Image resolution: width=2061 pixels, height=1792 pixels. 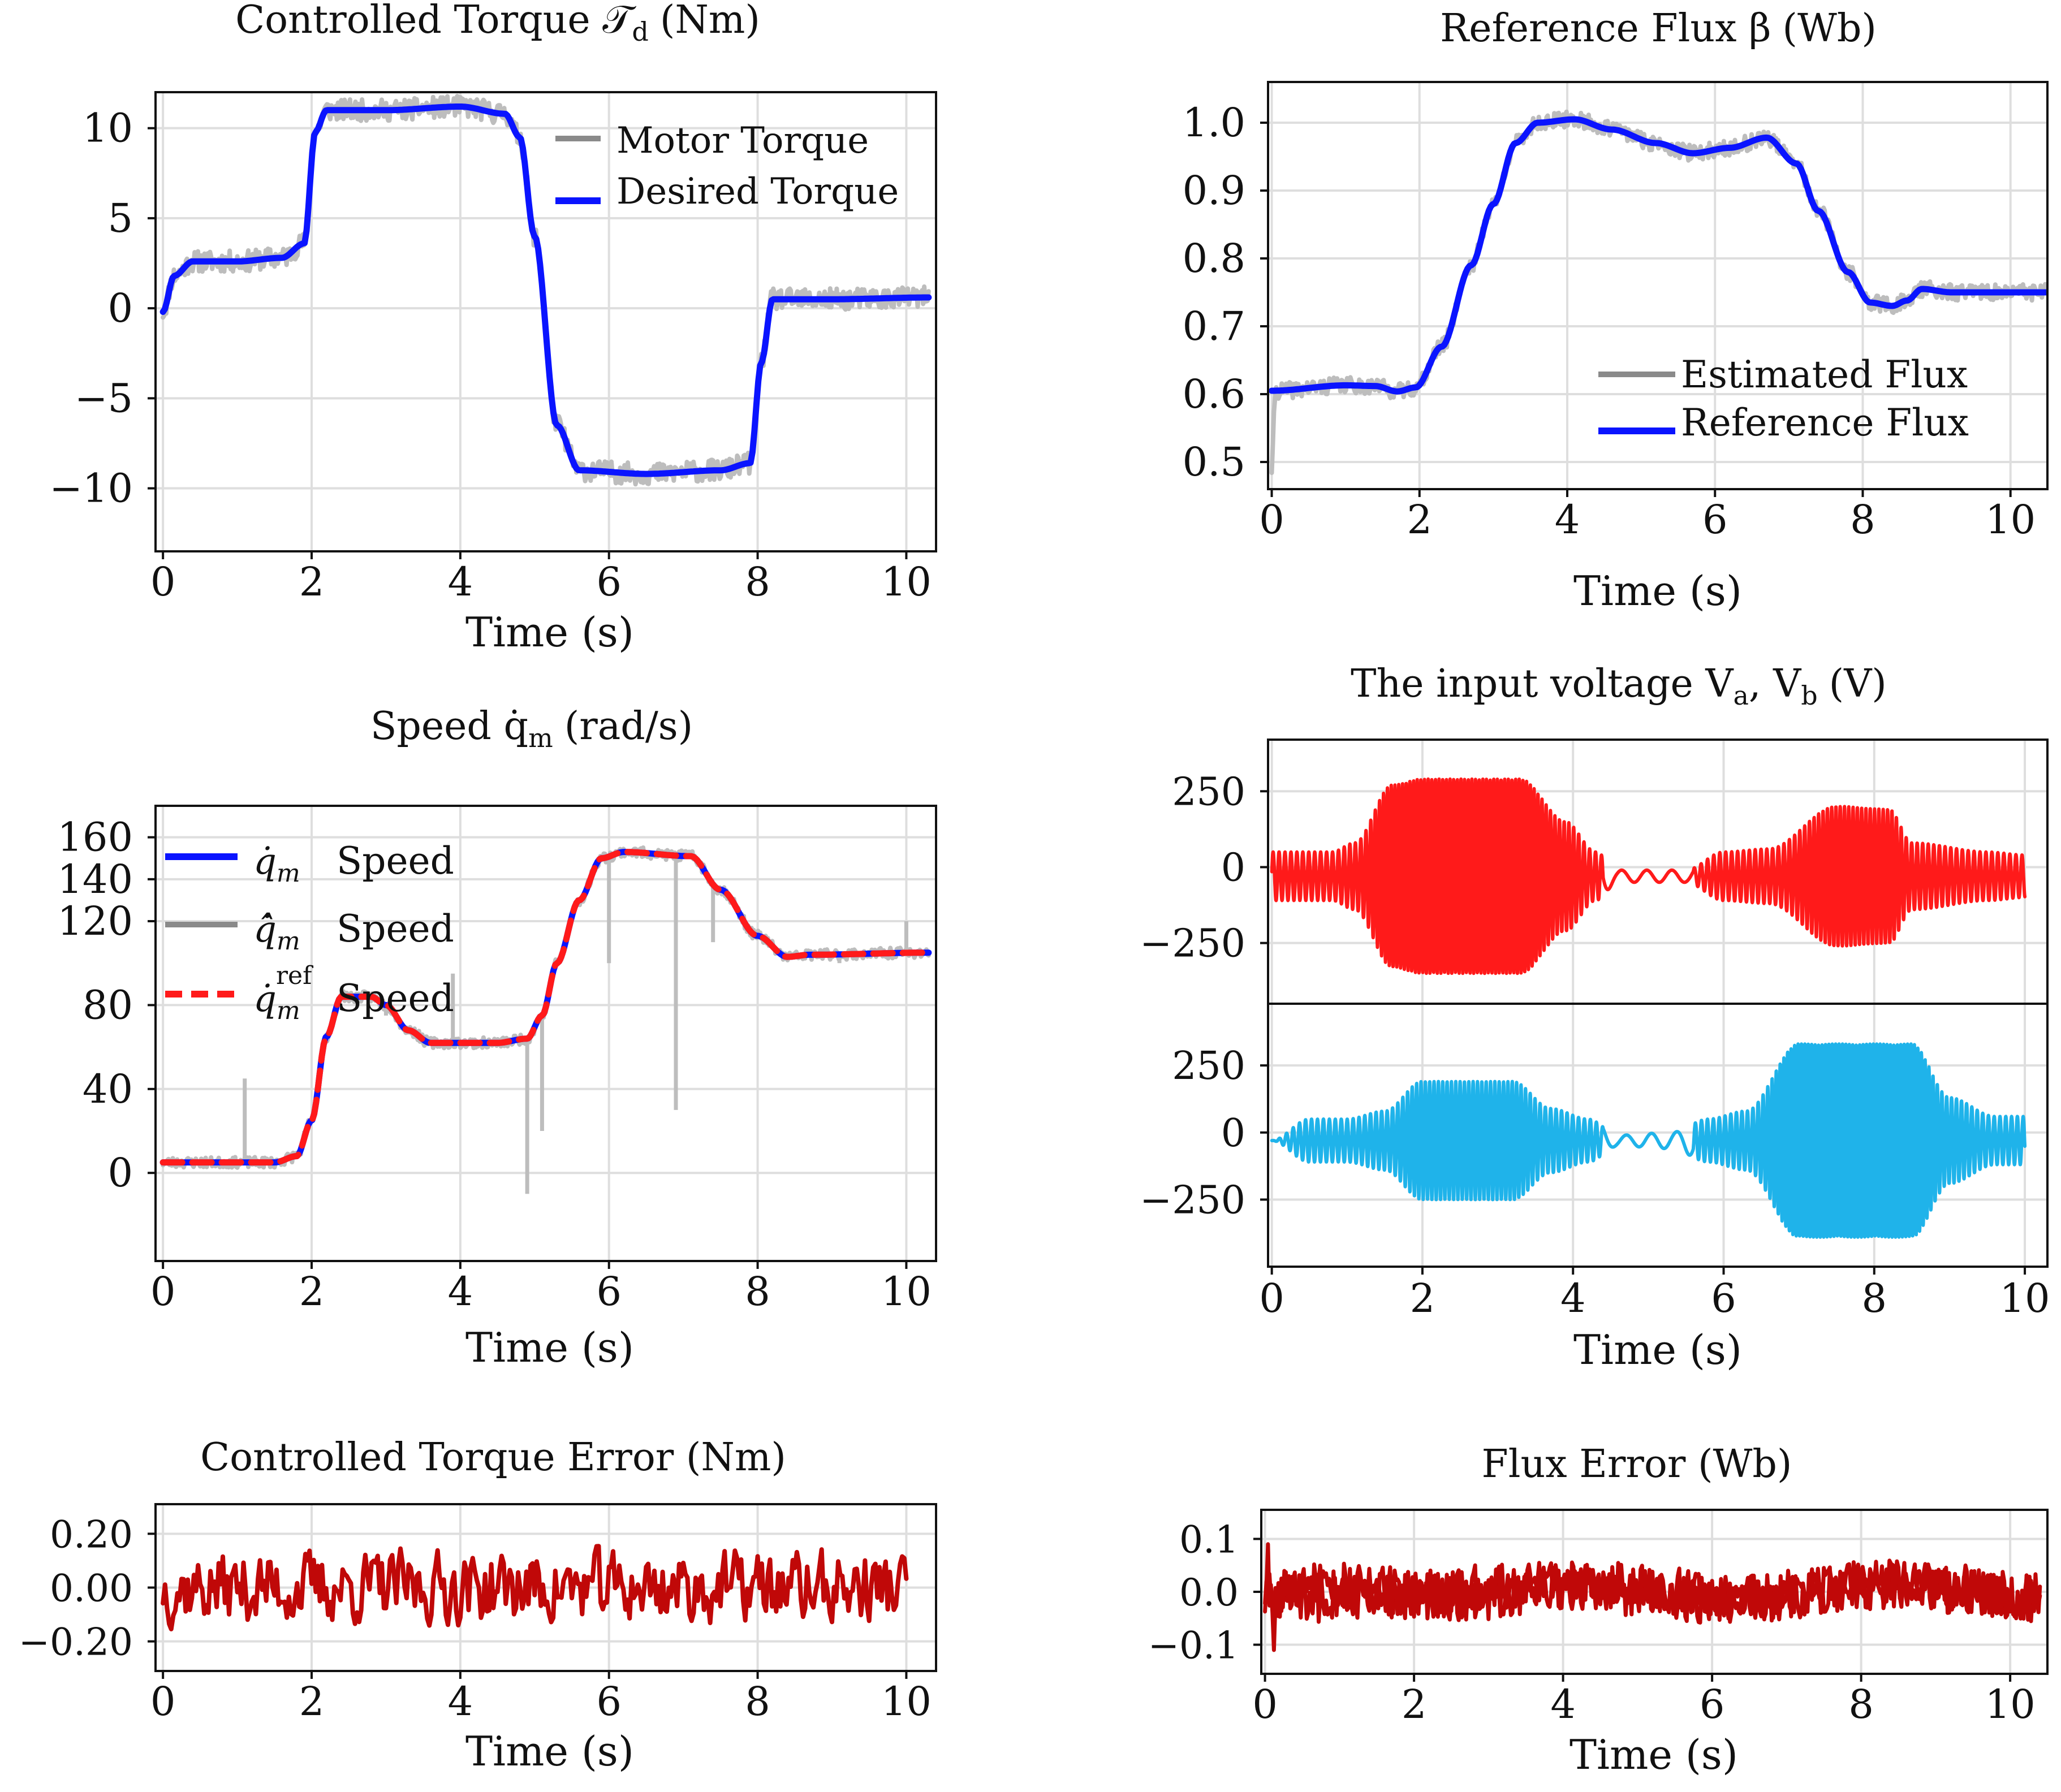 What do you see at coordinates (1637, 1464) in the screenshot?
I see `flux-error-title: Flux Error (Wb)` at bounding box center [1637, 1464].